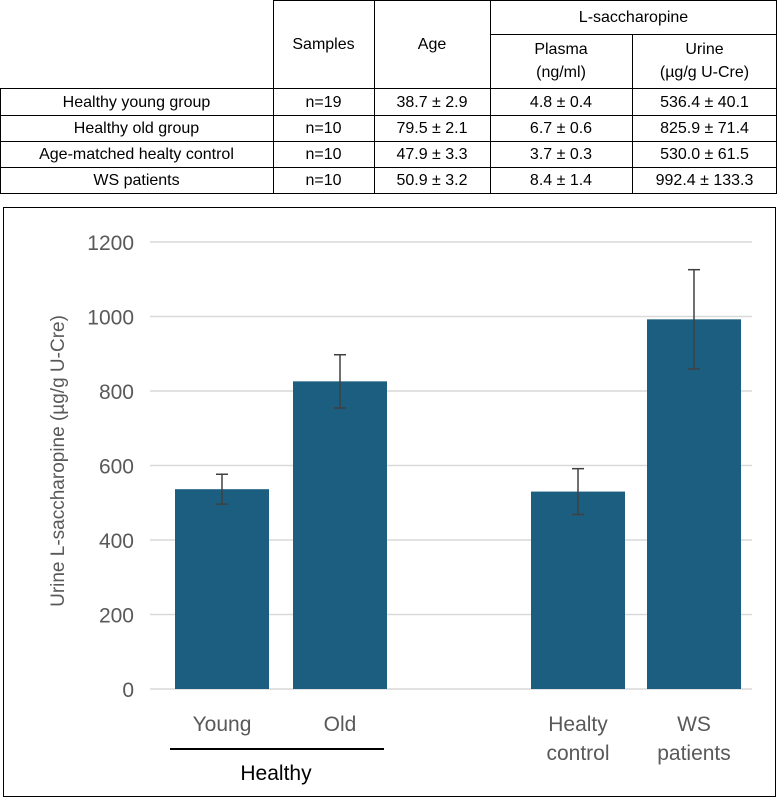 This screenshot has height=802, width=780. I want to click on l-saccharopine-header: L-saccharopine, so click(633, 17).